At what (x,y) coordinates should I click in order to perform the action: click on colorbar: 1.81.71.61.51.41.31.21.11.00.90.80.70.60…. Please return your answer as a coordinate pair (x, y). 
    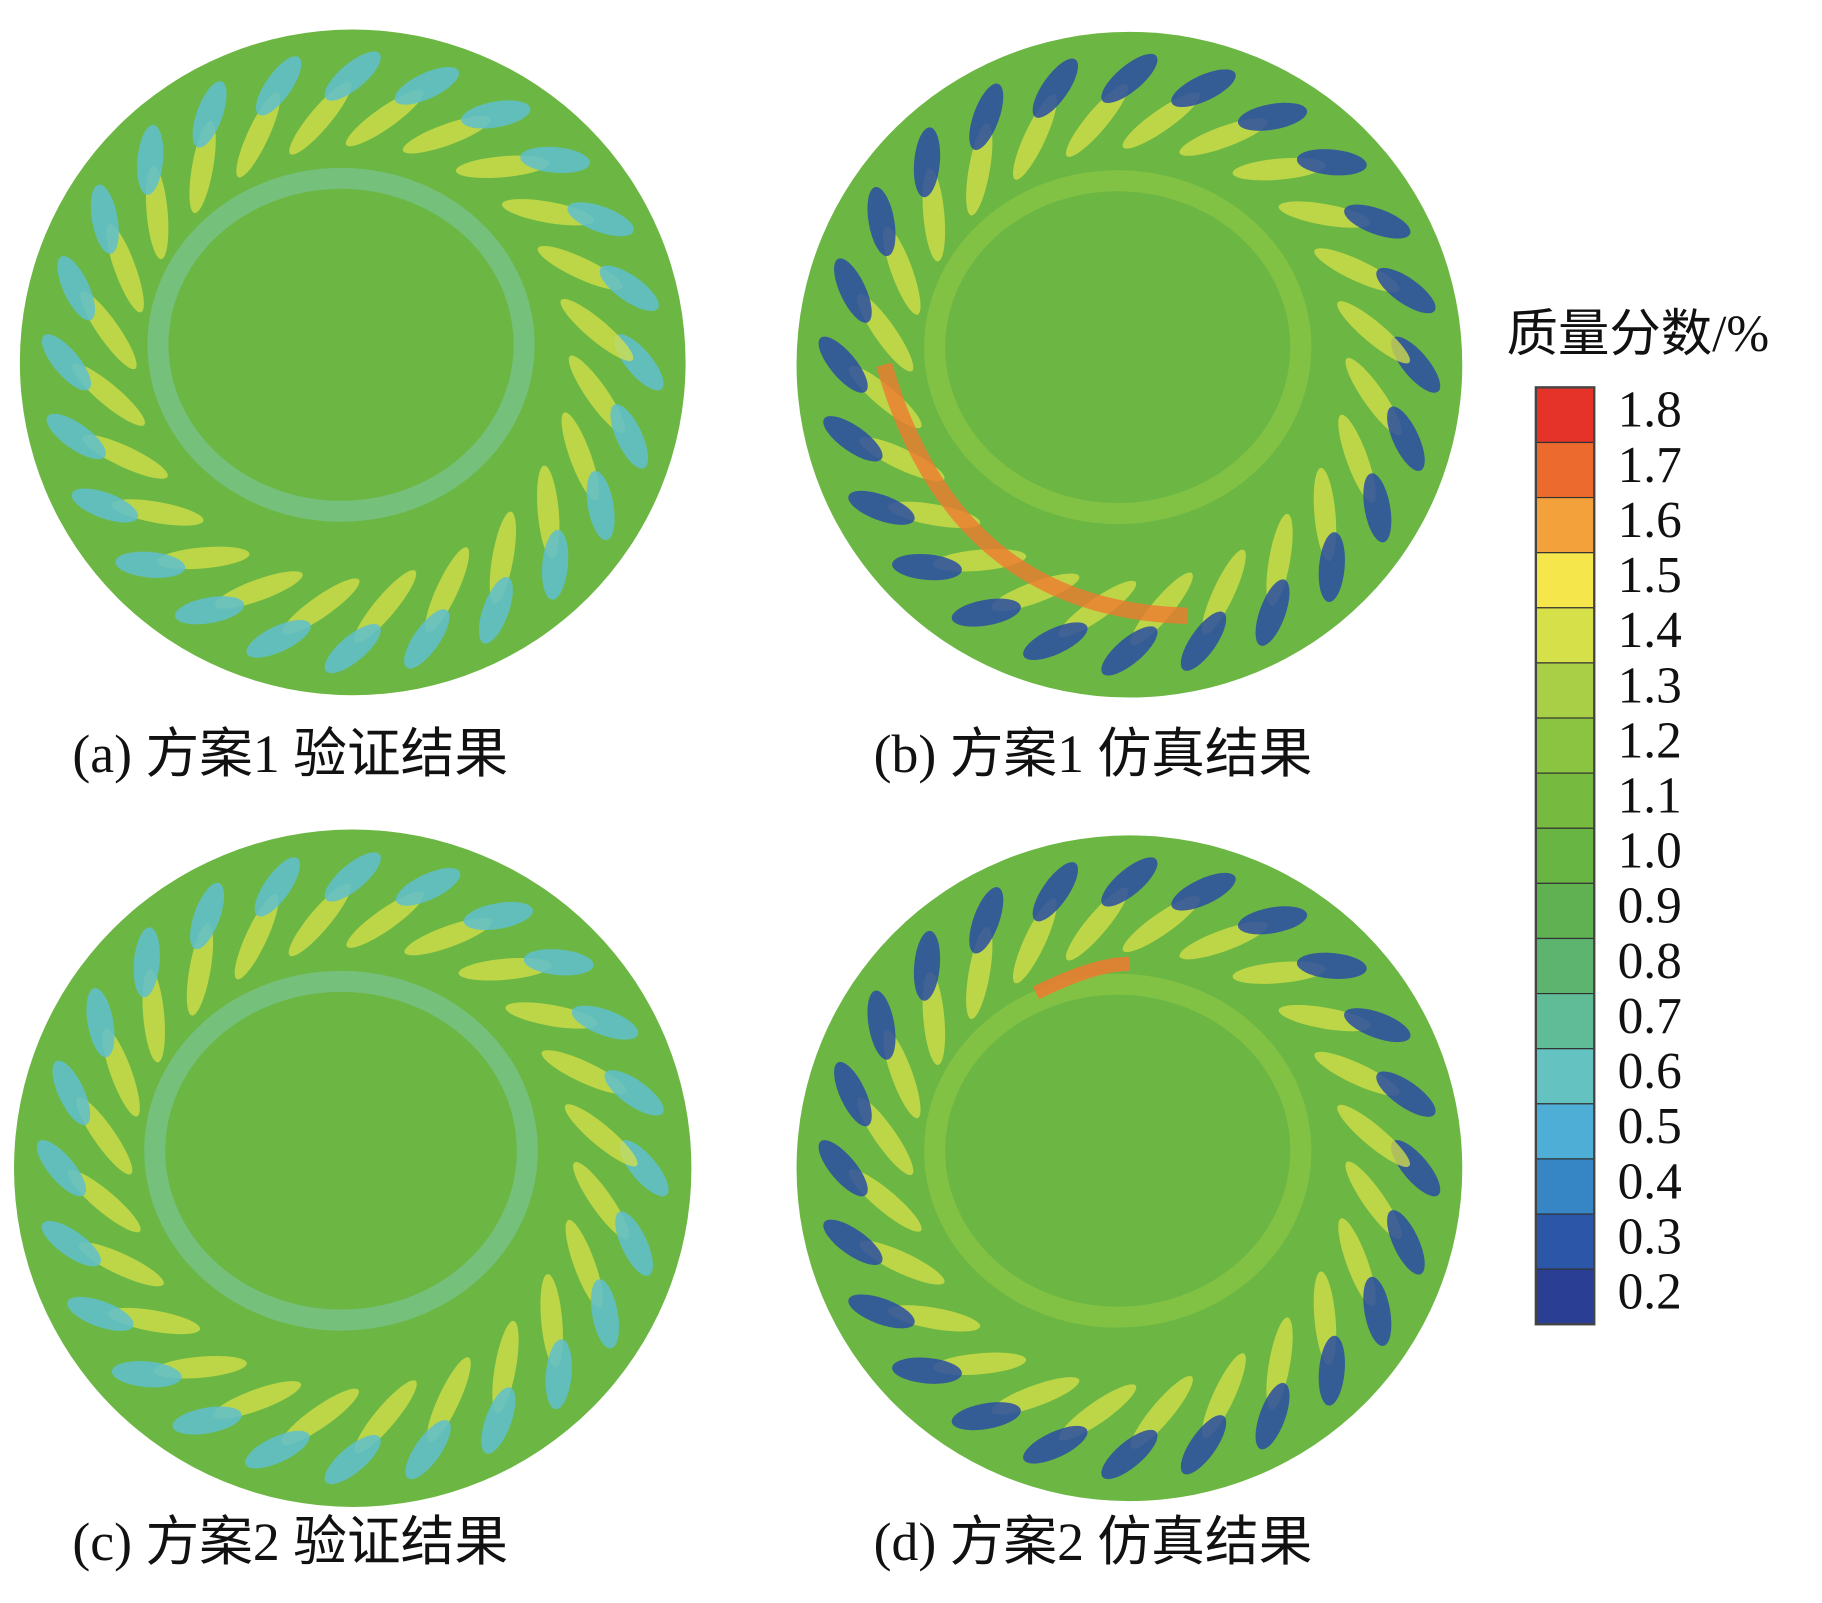
    Looking at the image, I should click on (1608, 854).